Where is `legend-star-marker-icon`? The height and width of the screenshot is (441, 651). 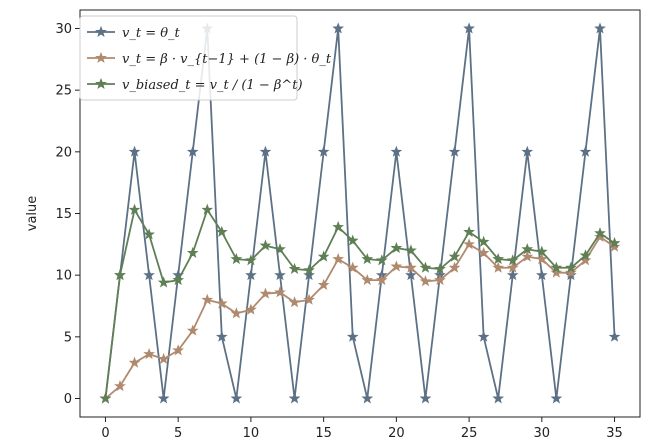 legend-star-marker-icon is located at coordinates (101, 57).